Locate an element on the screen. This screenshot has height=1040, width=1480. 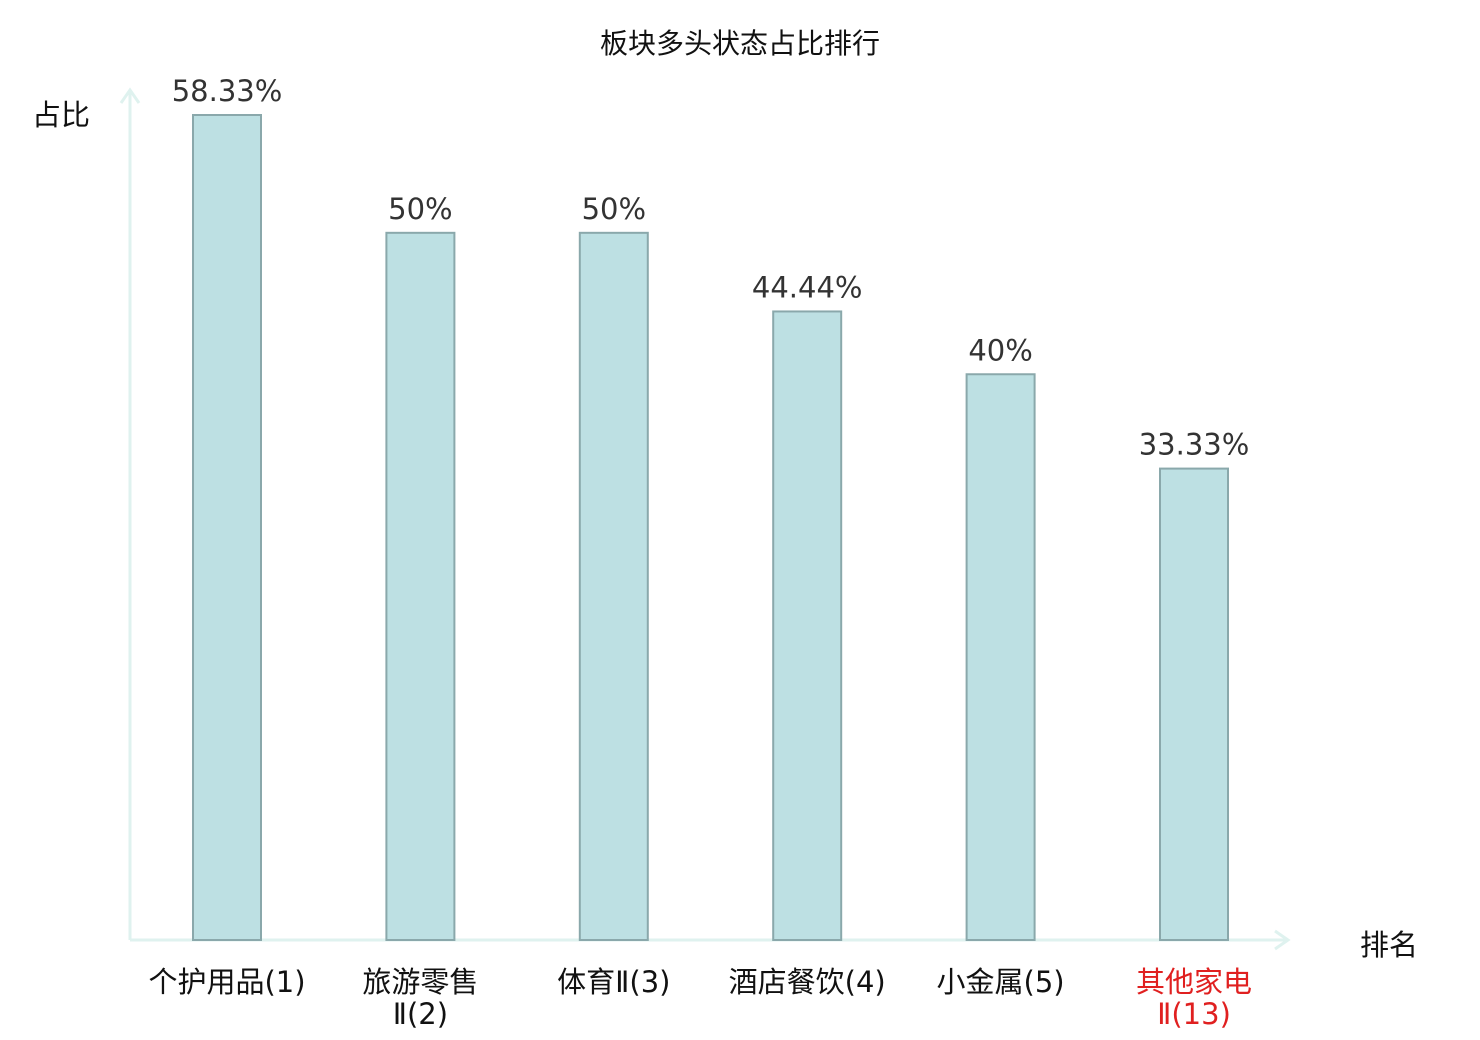
category-label-line1: 个护用品(1) is located at coordinates (227, 982).